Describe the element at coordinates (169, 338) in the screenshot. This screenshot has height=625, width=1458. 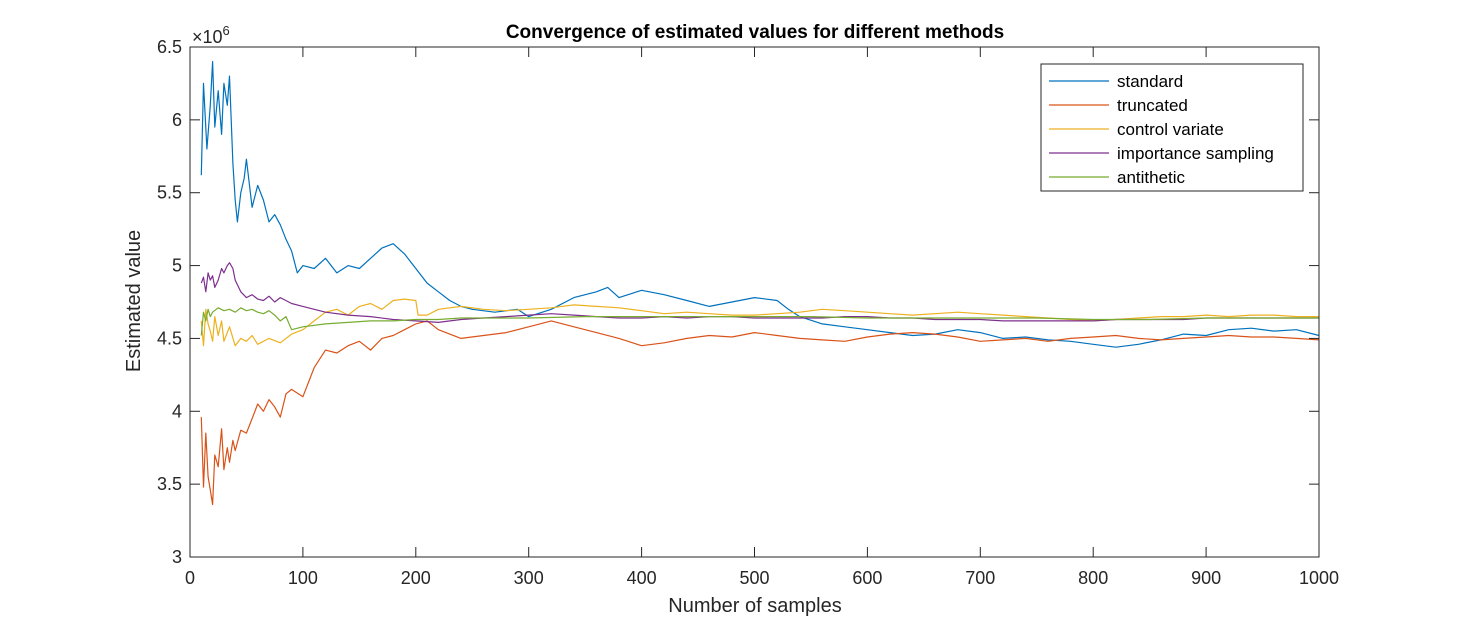
I see `y-tick-label: 4.5` at that location.